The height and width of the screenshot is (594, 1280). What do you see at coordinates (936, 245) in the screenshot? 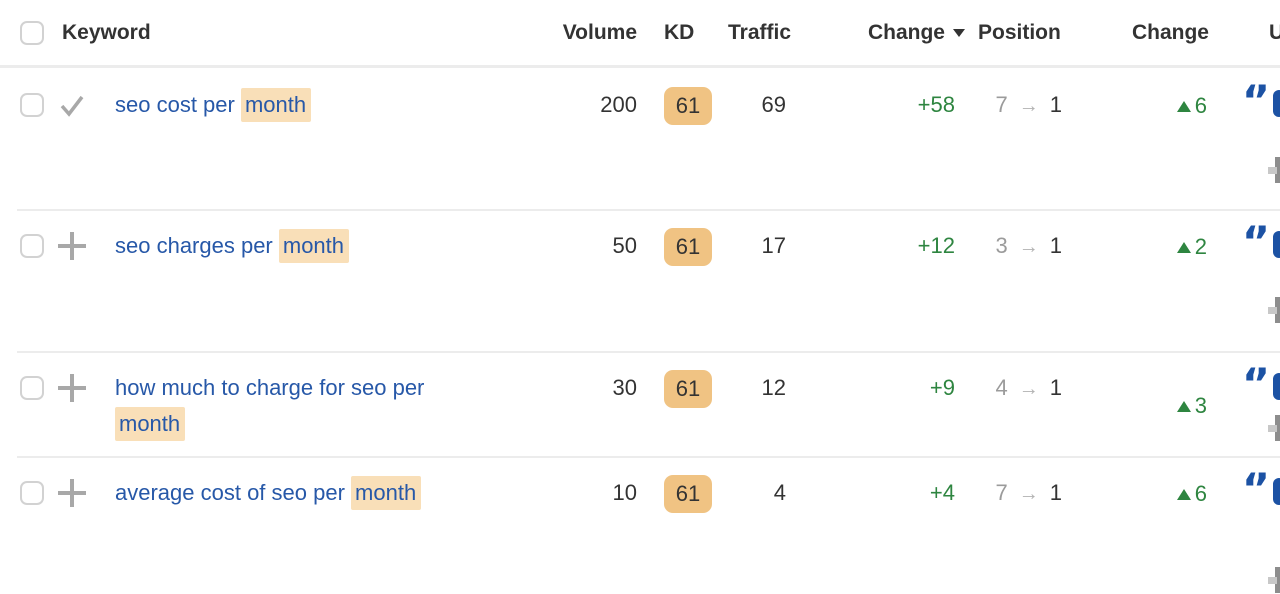
I see `traffic-change-value: +12` at bounding box center [936, 245].